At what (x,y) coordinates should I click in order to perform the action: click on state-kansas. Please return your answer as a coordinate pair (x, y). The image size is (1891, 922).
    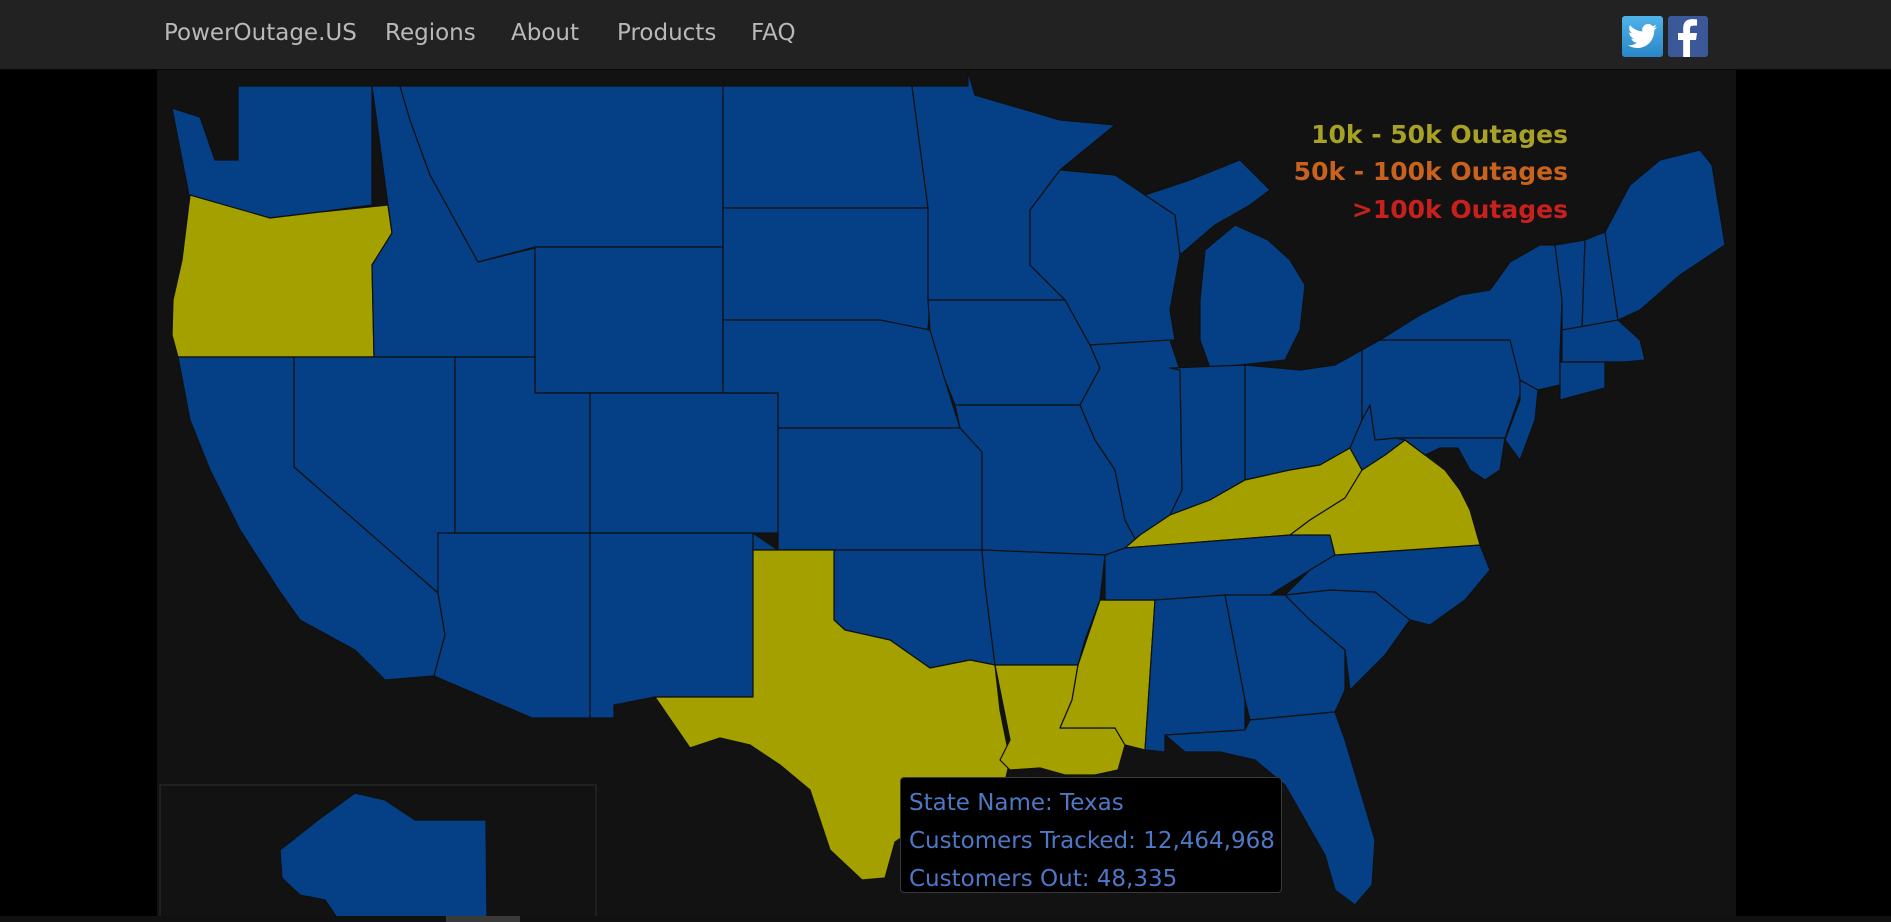
    Looking at the image, I should click on (880, 489).